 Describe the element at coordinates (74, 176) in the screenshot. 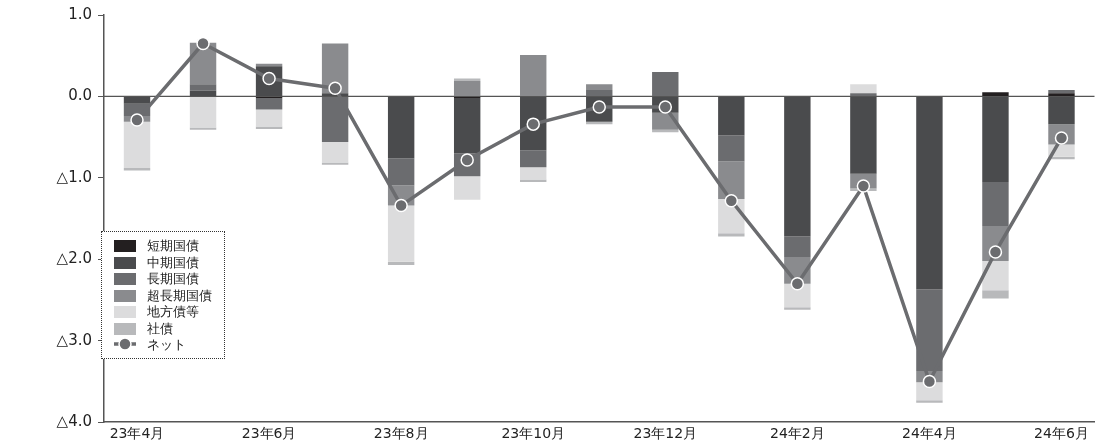

I see `y-tick-label: △1.0` at that location.